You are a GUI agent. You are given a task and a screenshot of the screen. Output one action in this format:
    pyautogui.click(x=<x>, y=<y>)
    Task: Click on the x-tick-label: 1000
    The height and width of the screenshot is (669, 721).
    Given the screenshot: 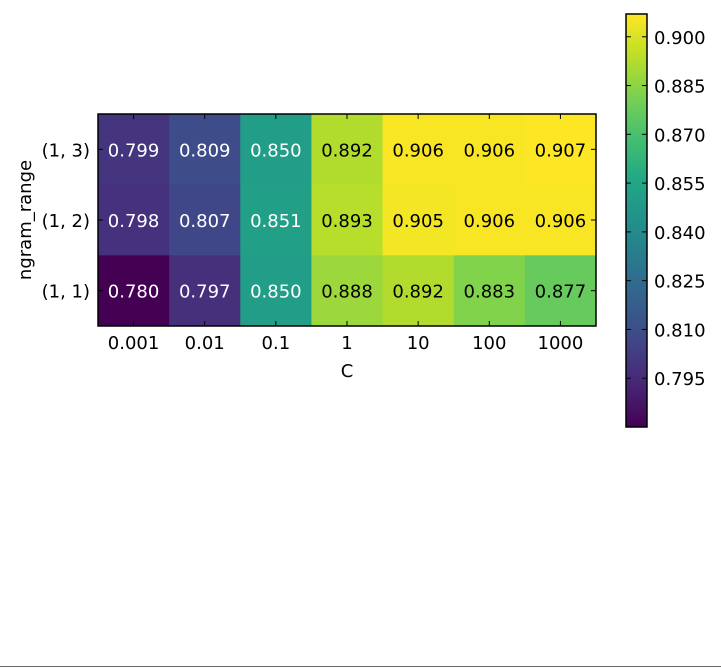 What is the action you would take?
    pyautogui.click(x=561, y=343)
    